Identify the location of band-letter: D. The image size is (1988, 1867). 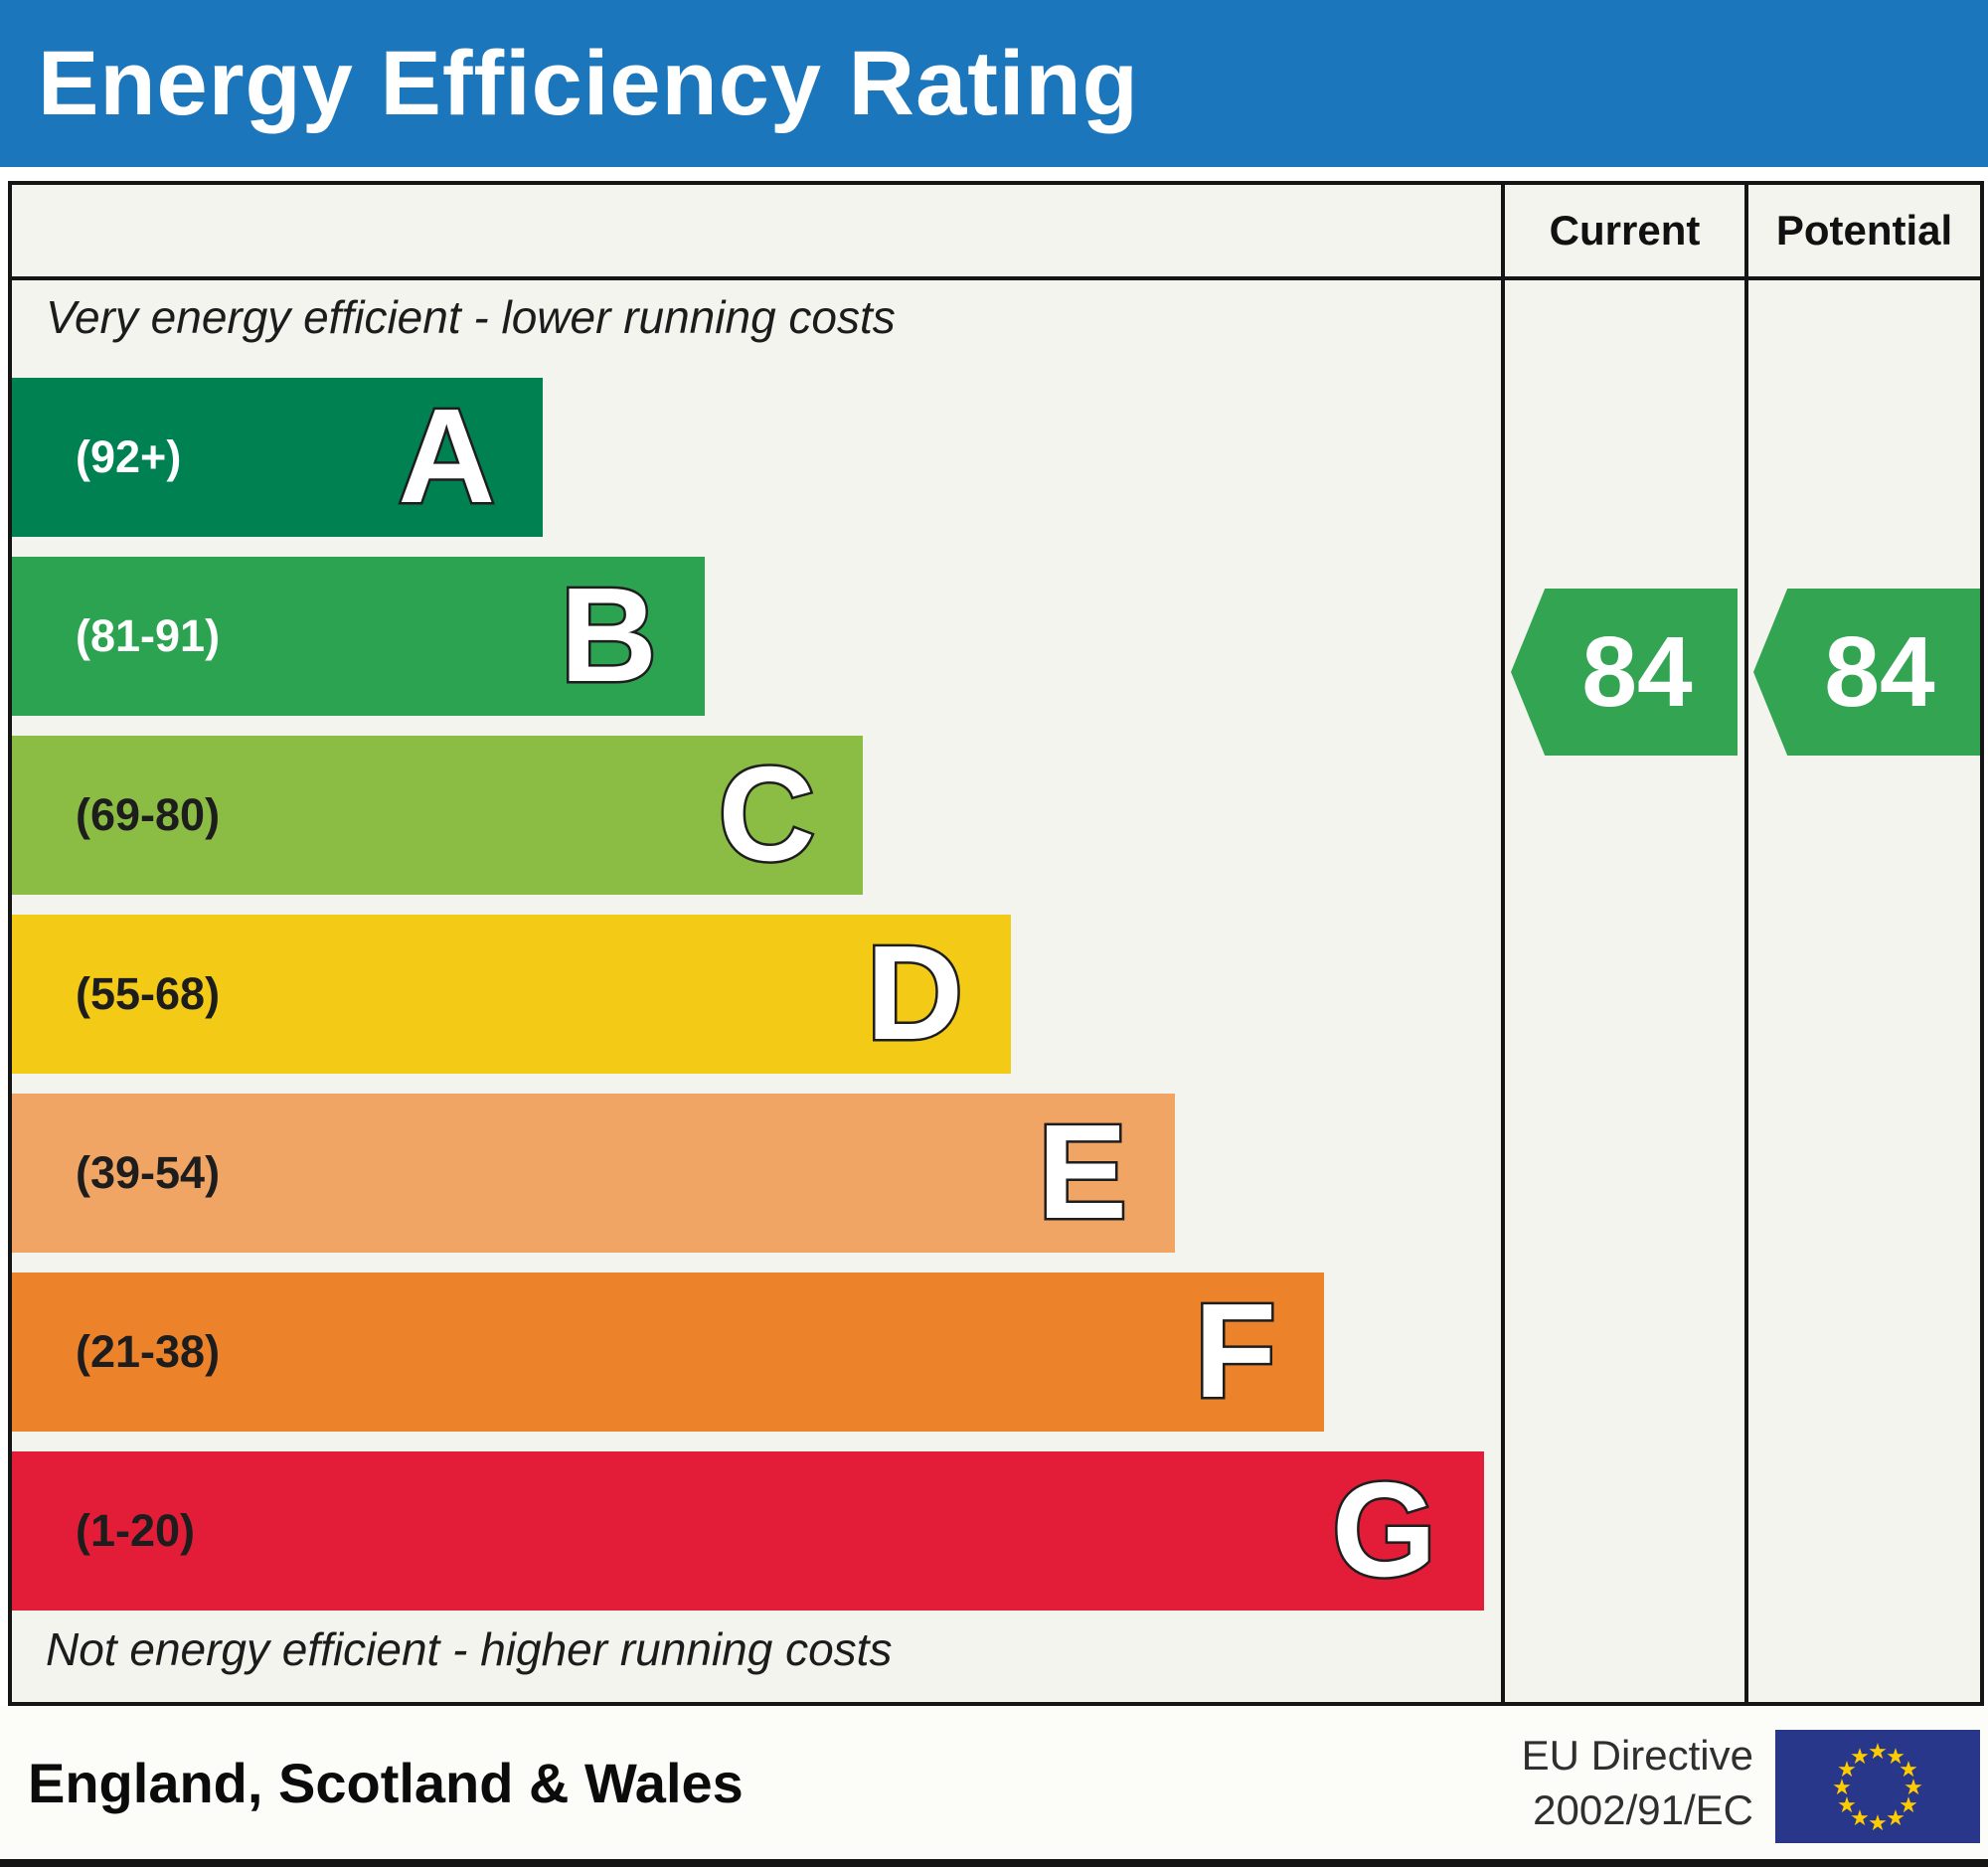
(914, 993).